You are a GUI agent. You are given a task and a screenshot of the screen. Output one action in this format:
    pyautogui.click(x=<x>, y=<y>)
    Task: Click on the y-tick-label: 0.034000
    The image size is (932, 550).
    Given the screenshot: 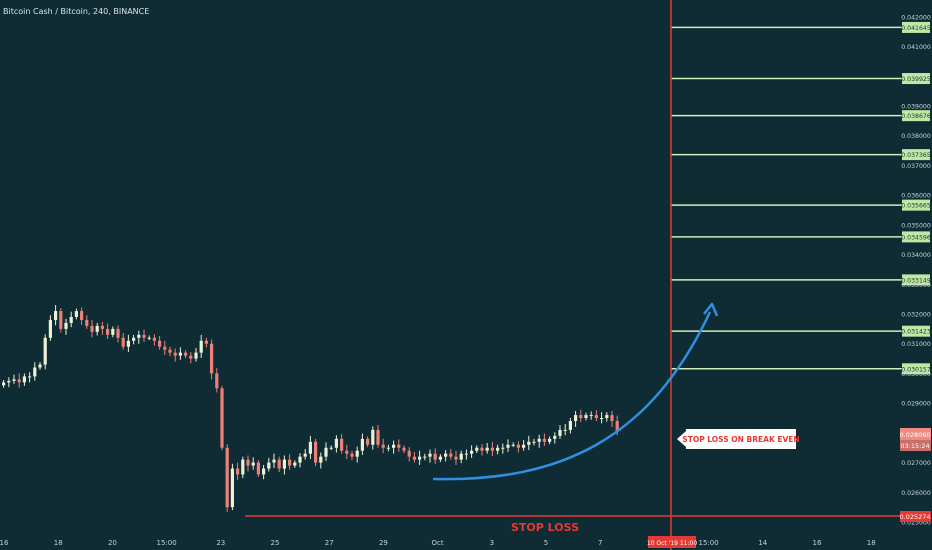 What is the action you would take?
    pyautogui.click(x=916, y=255)
    